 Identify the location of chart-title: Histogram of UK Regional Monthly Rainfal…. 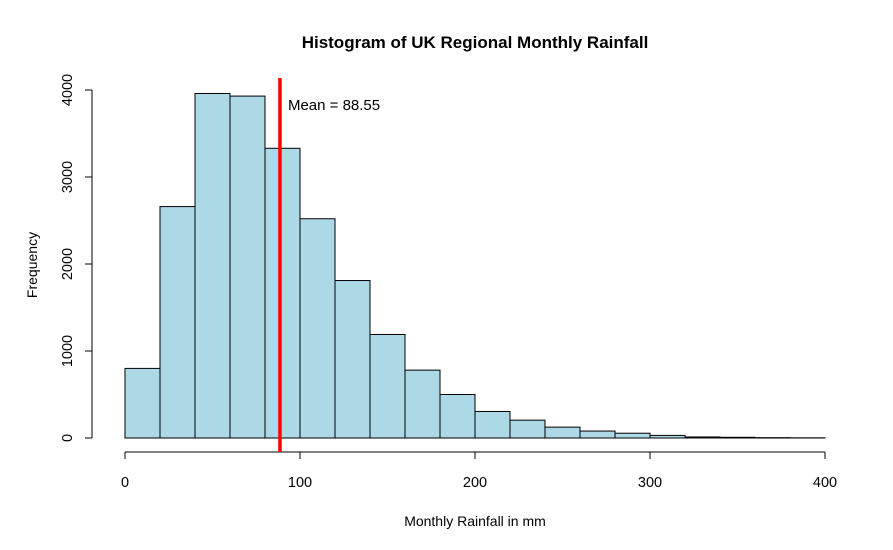
(475, 42).